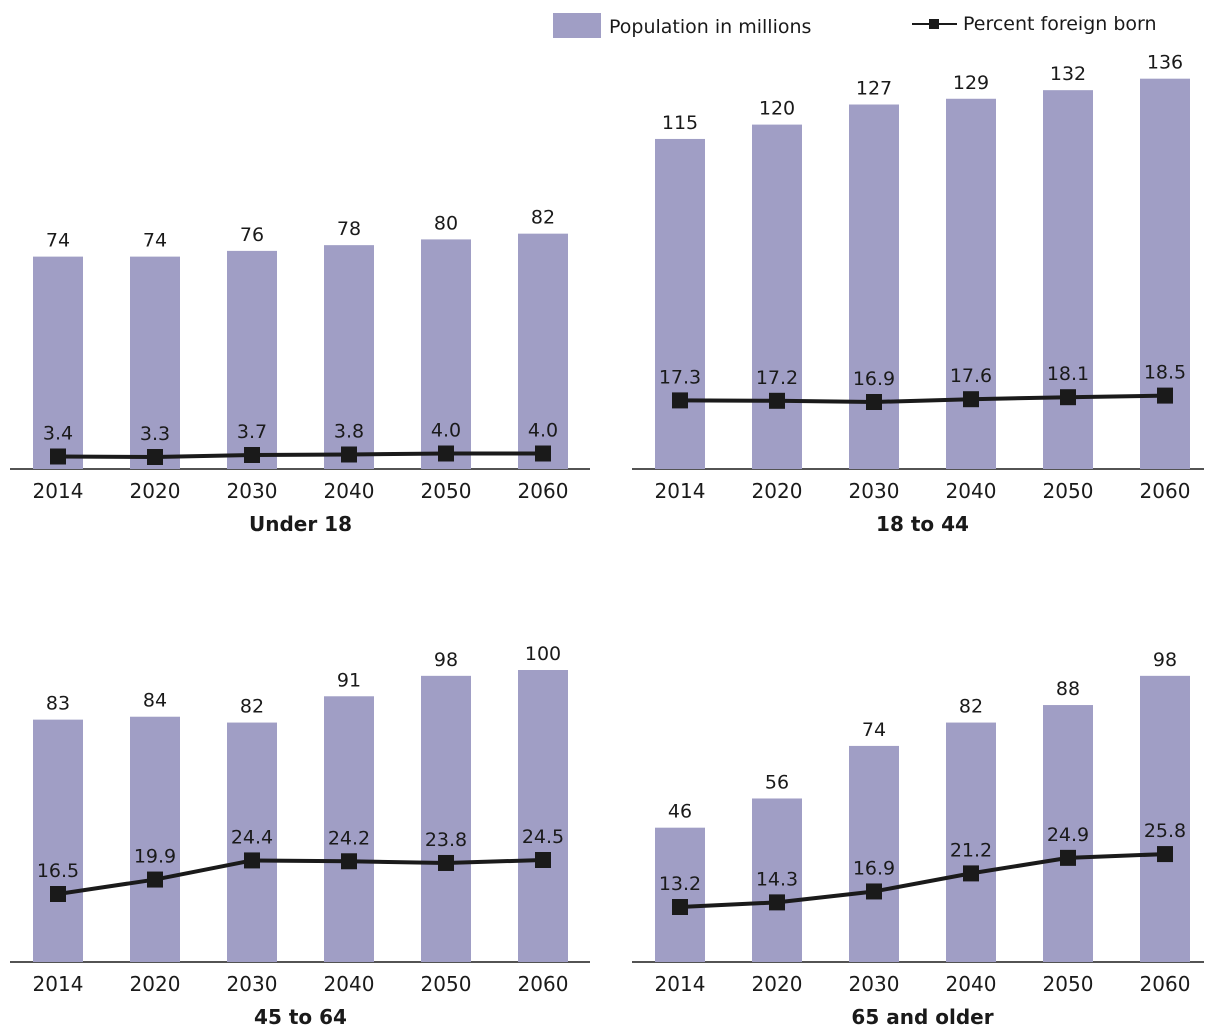 This screenshot has width=1206, height=1026. I want to click on line-value-label: 17.6, so click(971, 376).